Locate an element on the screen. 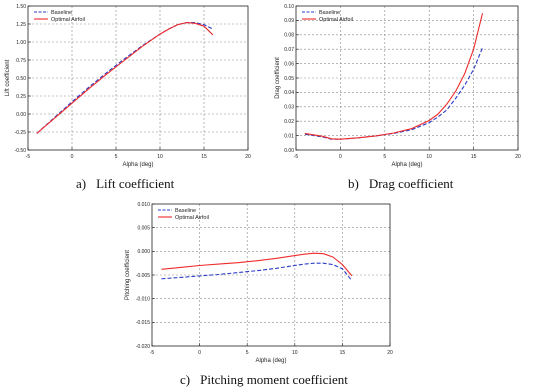 The height and width of the screenshot is (392, 538). caption-text: Lift coefficient is located at coordinates (135, 183).